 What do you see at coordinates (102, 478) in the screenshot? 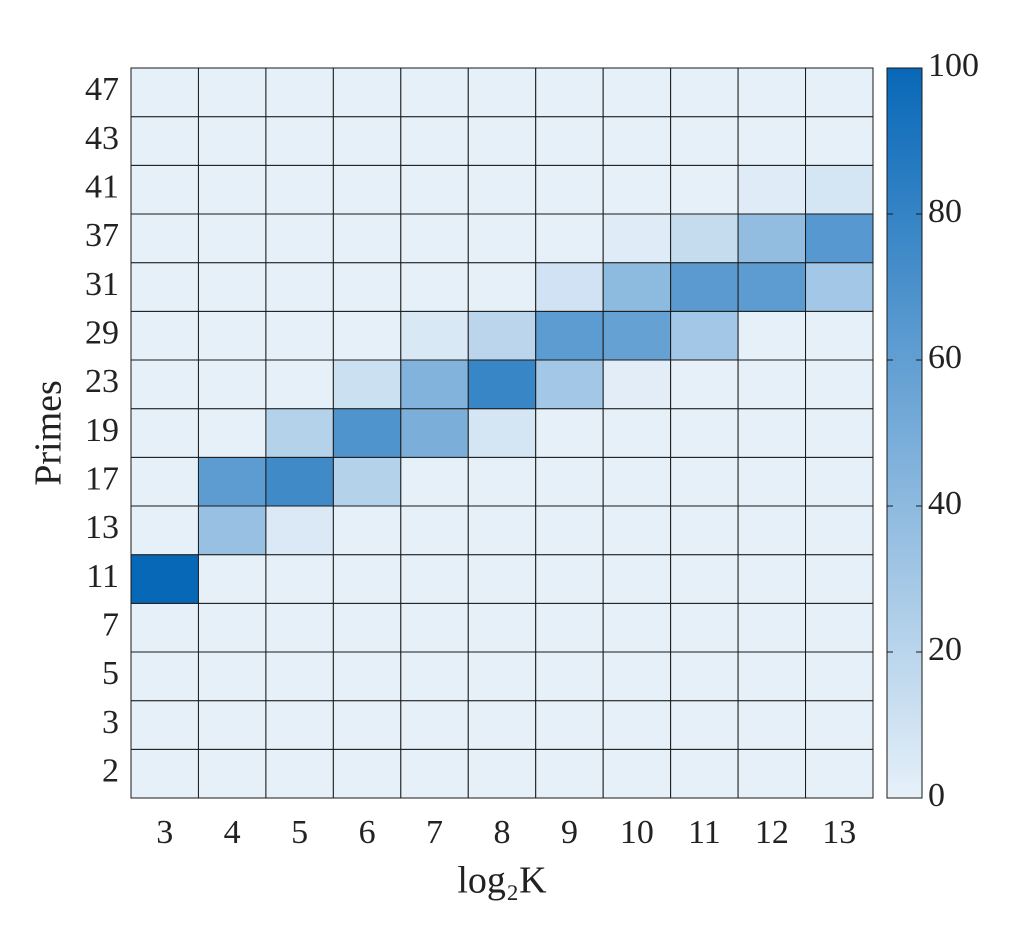
I see `y-tick-label: 17` at bounding box center [102, 478].